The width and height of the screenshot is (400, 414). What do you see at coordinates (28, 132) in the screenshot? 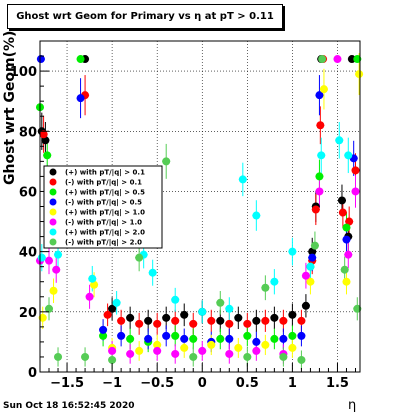
I see `y-tick-label: 80` at bounding box center [28, 132].